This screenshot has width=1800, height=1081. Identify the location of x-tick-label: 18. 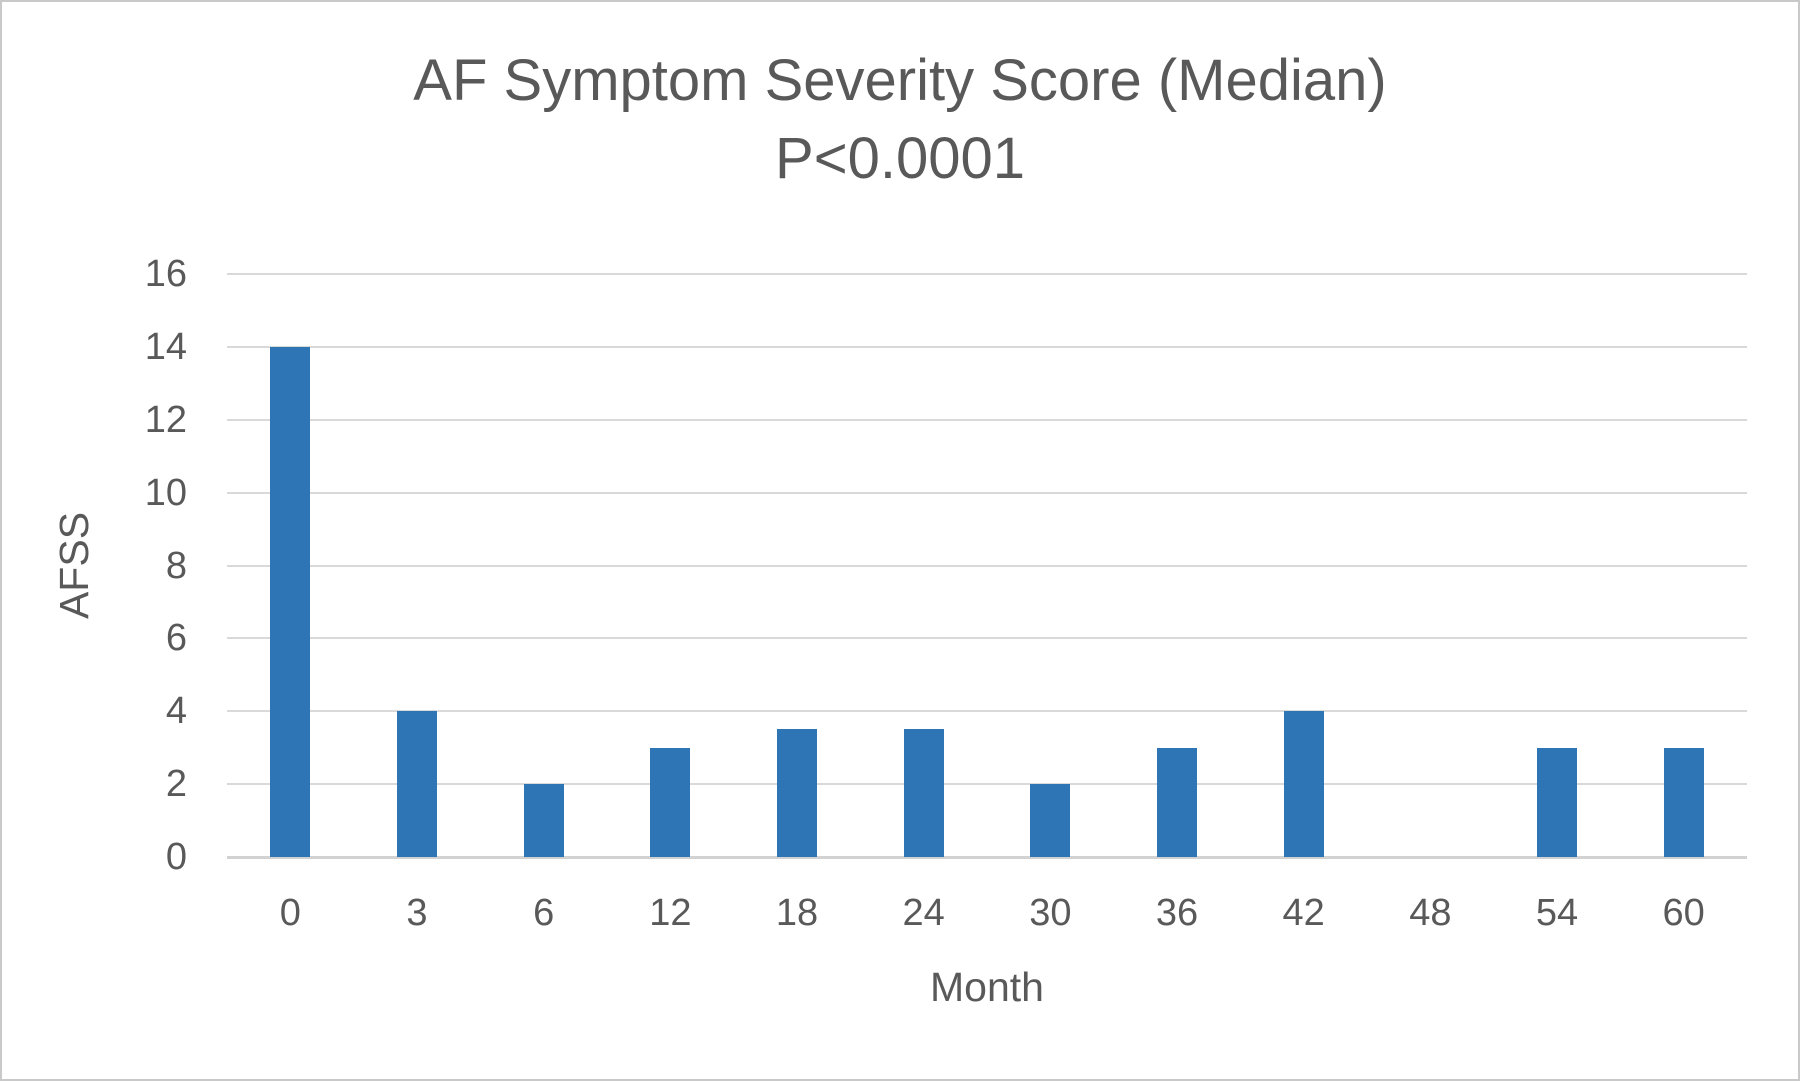
(797, 913).